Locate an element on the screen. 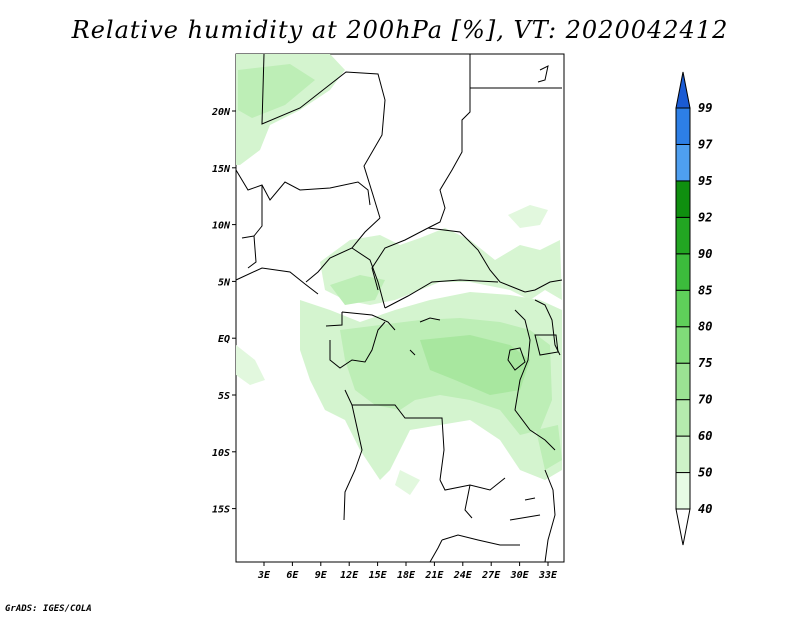 The width and height of the screenshot is (800, 618). latitude-label: 15S is located at coordinates (221, 510).